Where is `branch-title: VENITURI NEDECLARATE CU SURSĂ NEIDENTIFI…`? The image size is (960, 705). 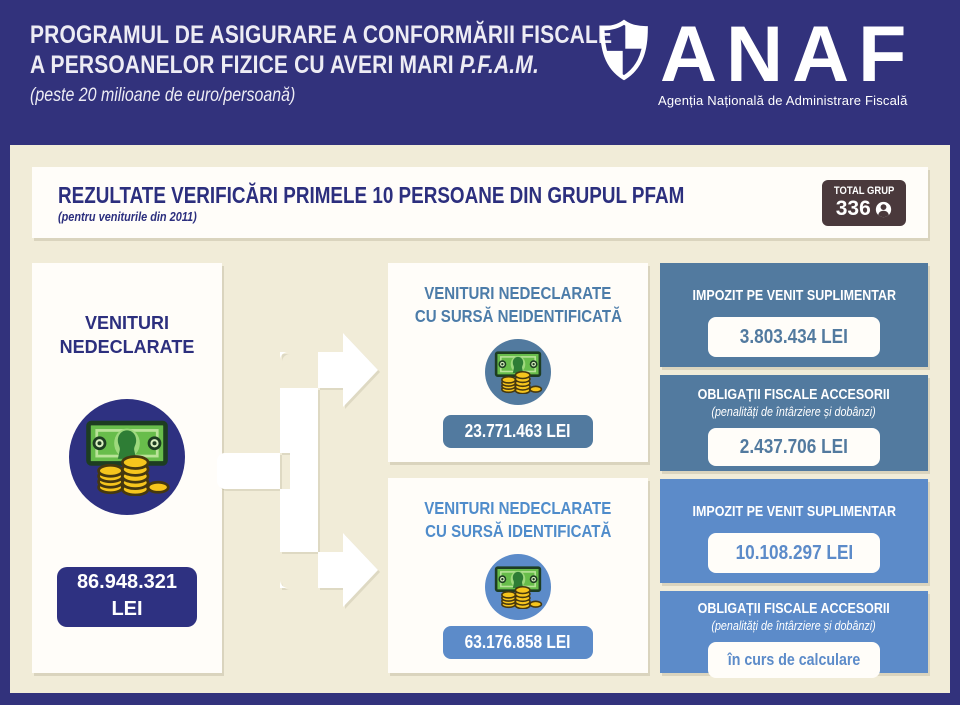 branch-title: VENITURI NEDECLARATE CU SURSĂ NEIDENTIFI… is located at coordinates (518, 295).